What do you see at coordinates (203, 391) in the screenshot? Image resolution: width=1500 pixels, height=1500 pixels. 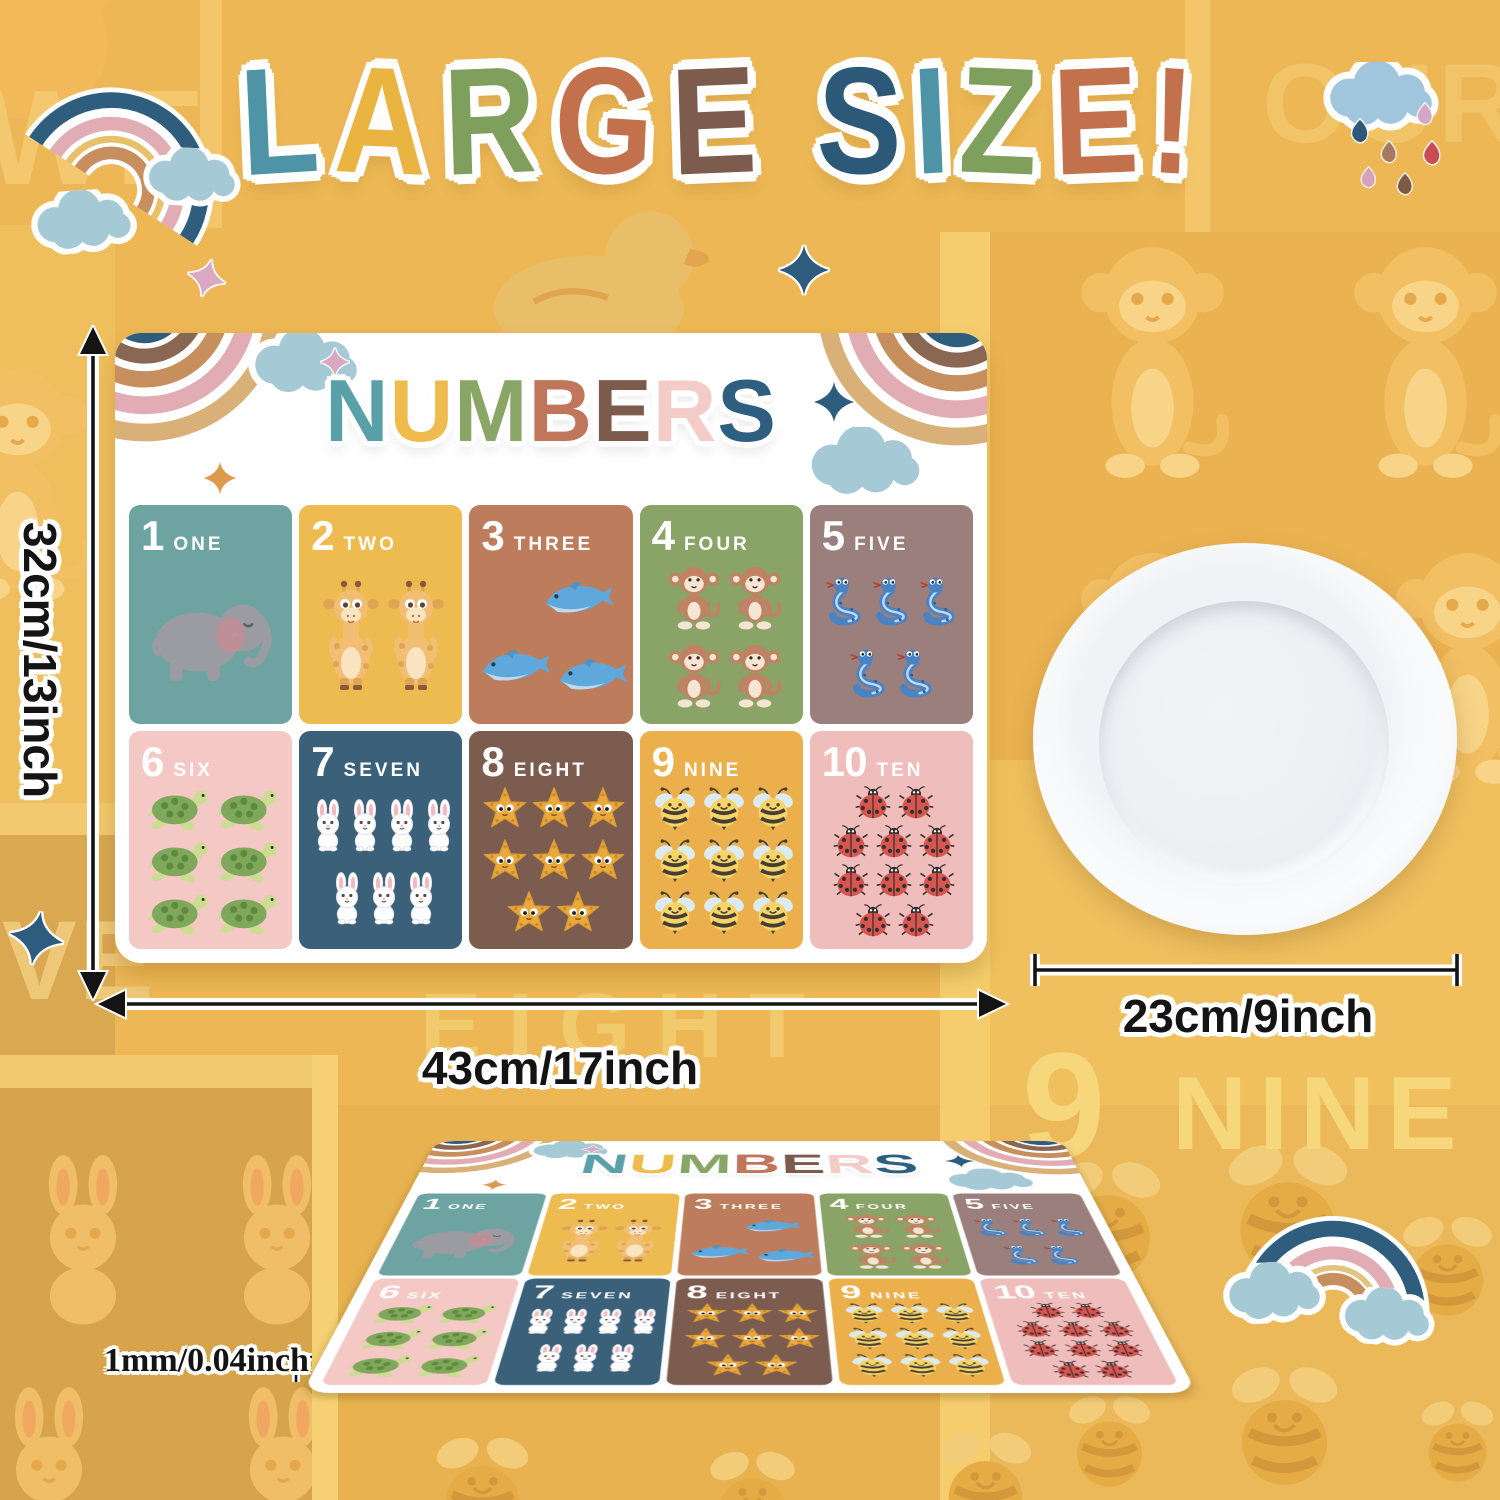 I see `rainbow-icon` at bounding box center [203, 391].